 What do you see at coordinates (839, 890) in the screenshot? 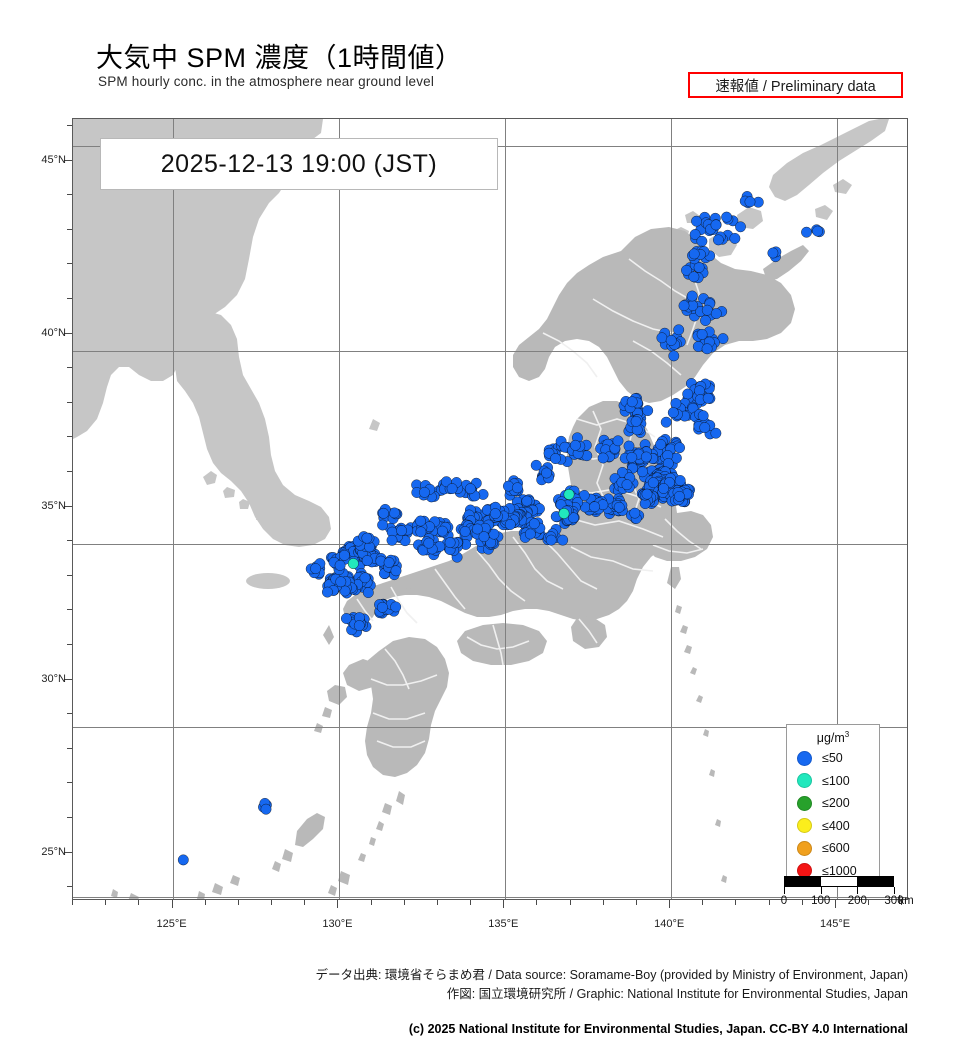
I see `scale-bar-ticks` at bounding box center [839, 890].